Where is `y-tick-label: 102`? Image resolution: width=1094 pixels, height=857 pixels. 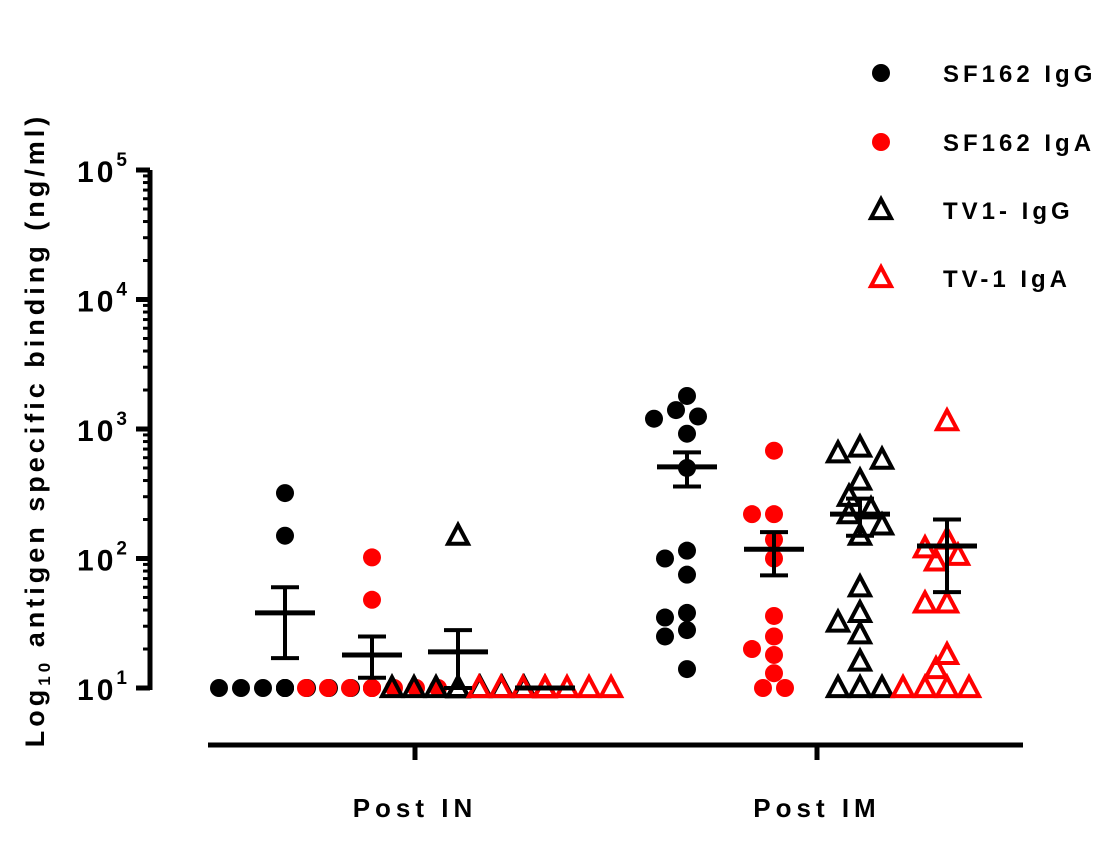
y-tick-label: 102 is located at coordinates (103, 558).